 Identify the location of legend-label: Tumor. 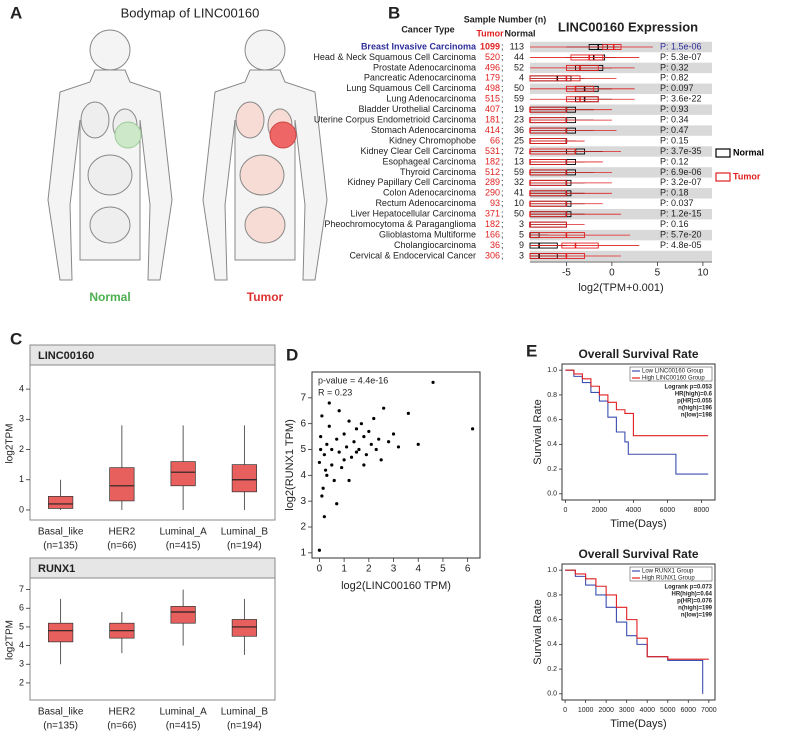
(747, 176).